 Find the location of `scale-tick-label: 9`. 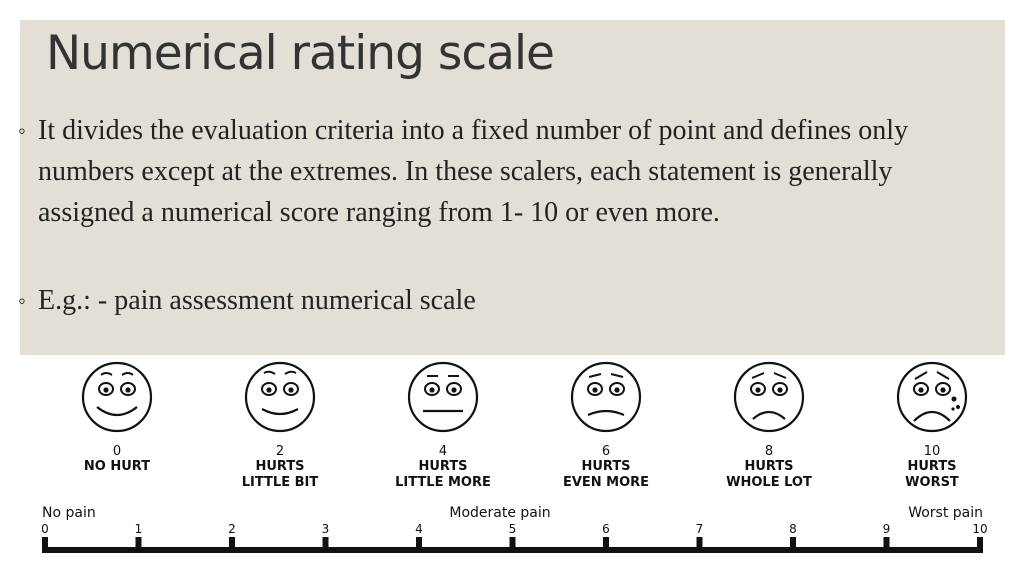

scale-tick-label: 9 is located at coordinates (887, 529).